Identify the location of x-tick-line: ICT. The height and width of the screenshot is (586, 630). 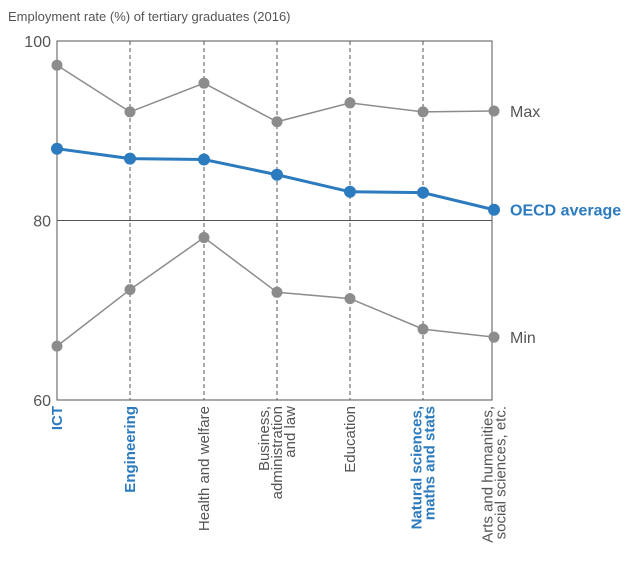
(57, 418).